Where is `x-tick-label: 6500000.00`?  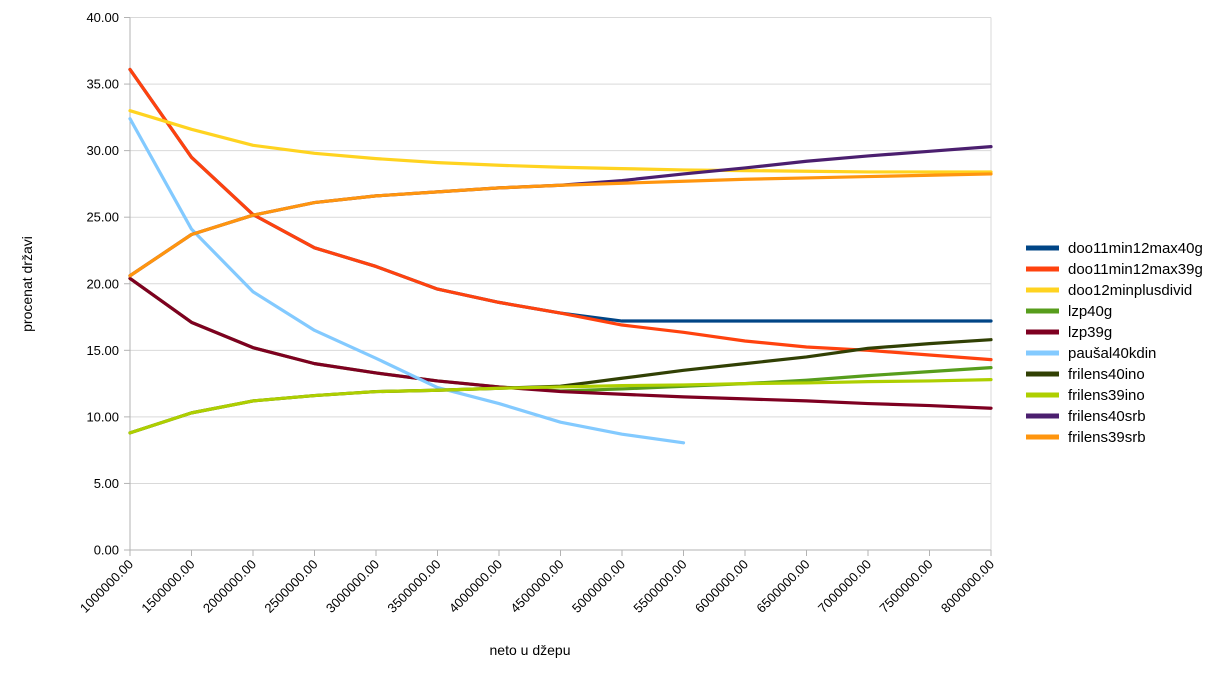 x-tick-label: 6500000.00 is located at coordinates (782, 586).